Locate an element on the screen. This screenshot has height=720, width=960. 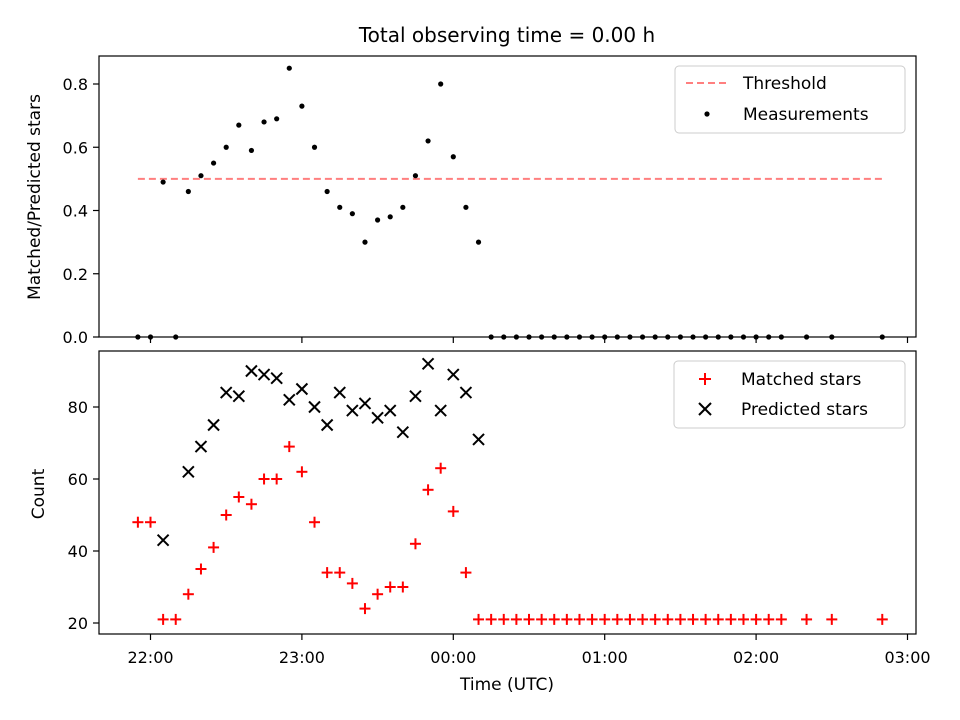
bottom-y-tick-label: 60 is located at coordinates (78, 479).